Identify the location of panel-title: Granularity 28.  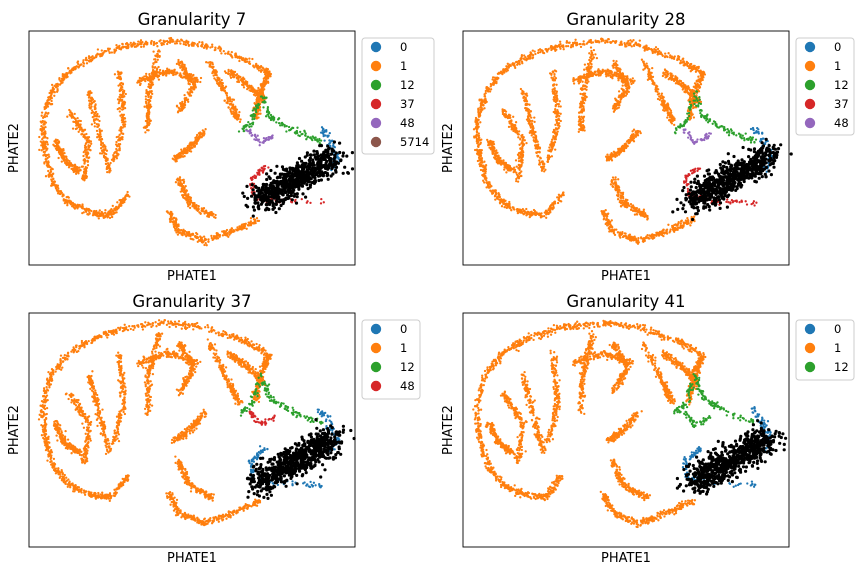
(625, 19).